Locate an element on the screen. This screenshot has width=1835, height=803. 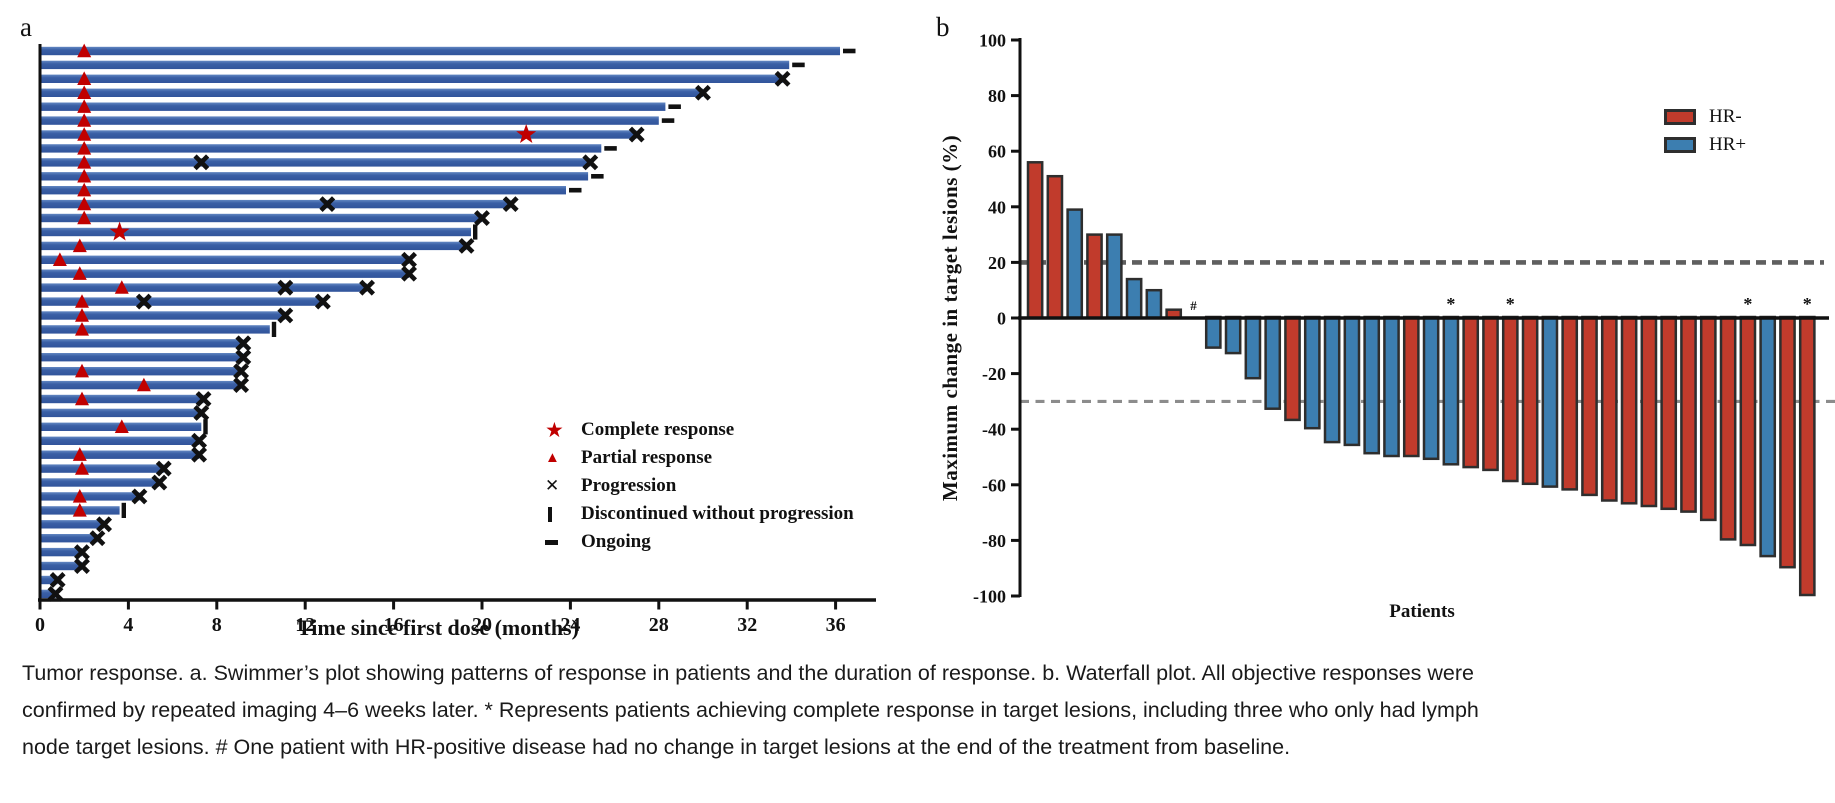
waterfall-legend: HR- HR+ is located at coordinates (1705, 131).